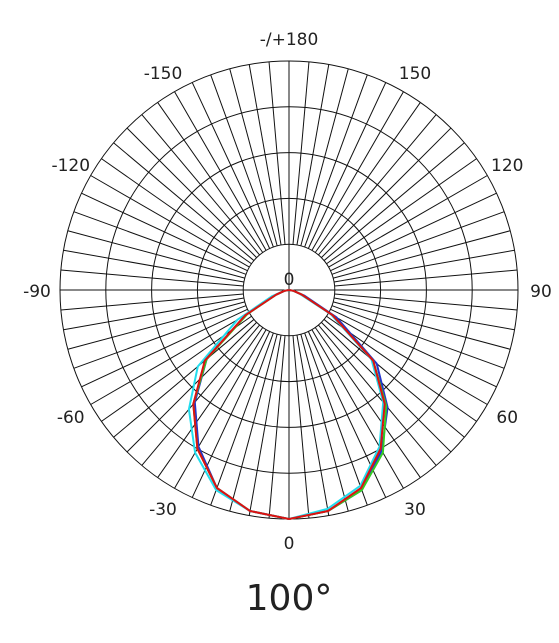  I want to click on angle-label: 0, so click(289, 544).